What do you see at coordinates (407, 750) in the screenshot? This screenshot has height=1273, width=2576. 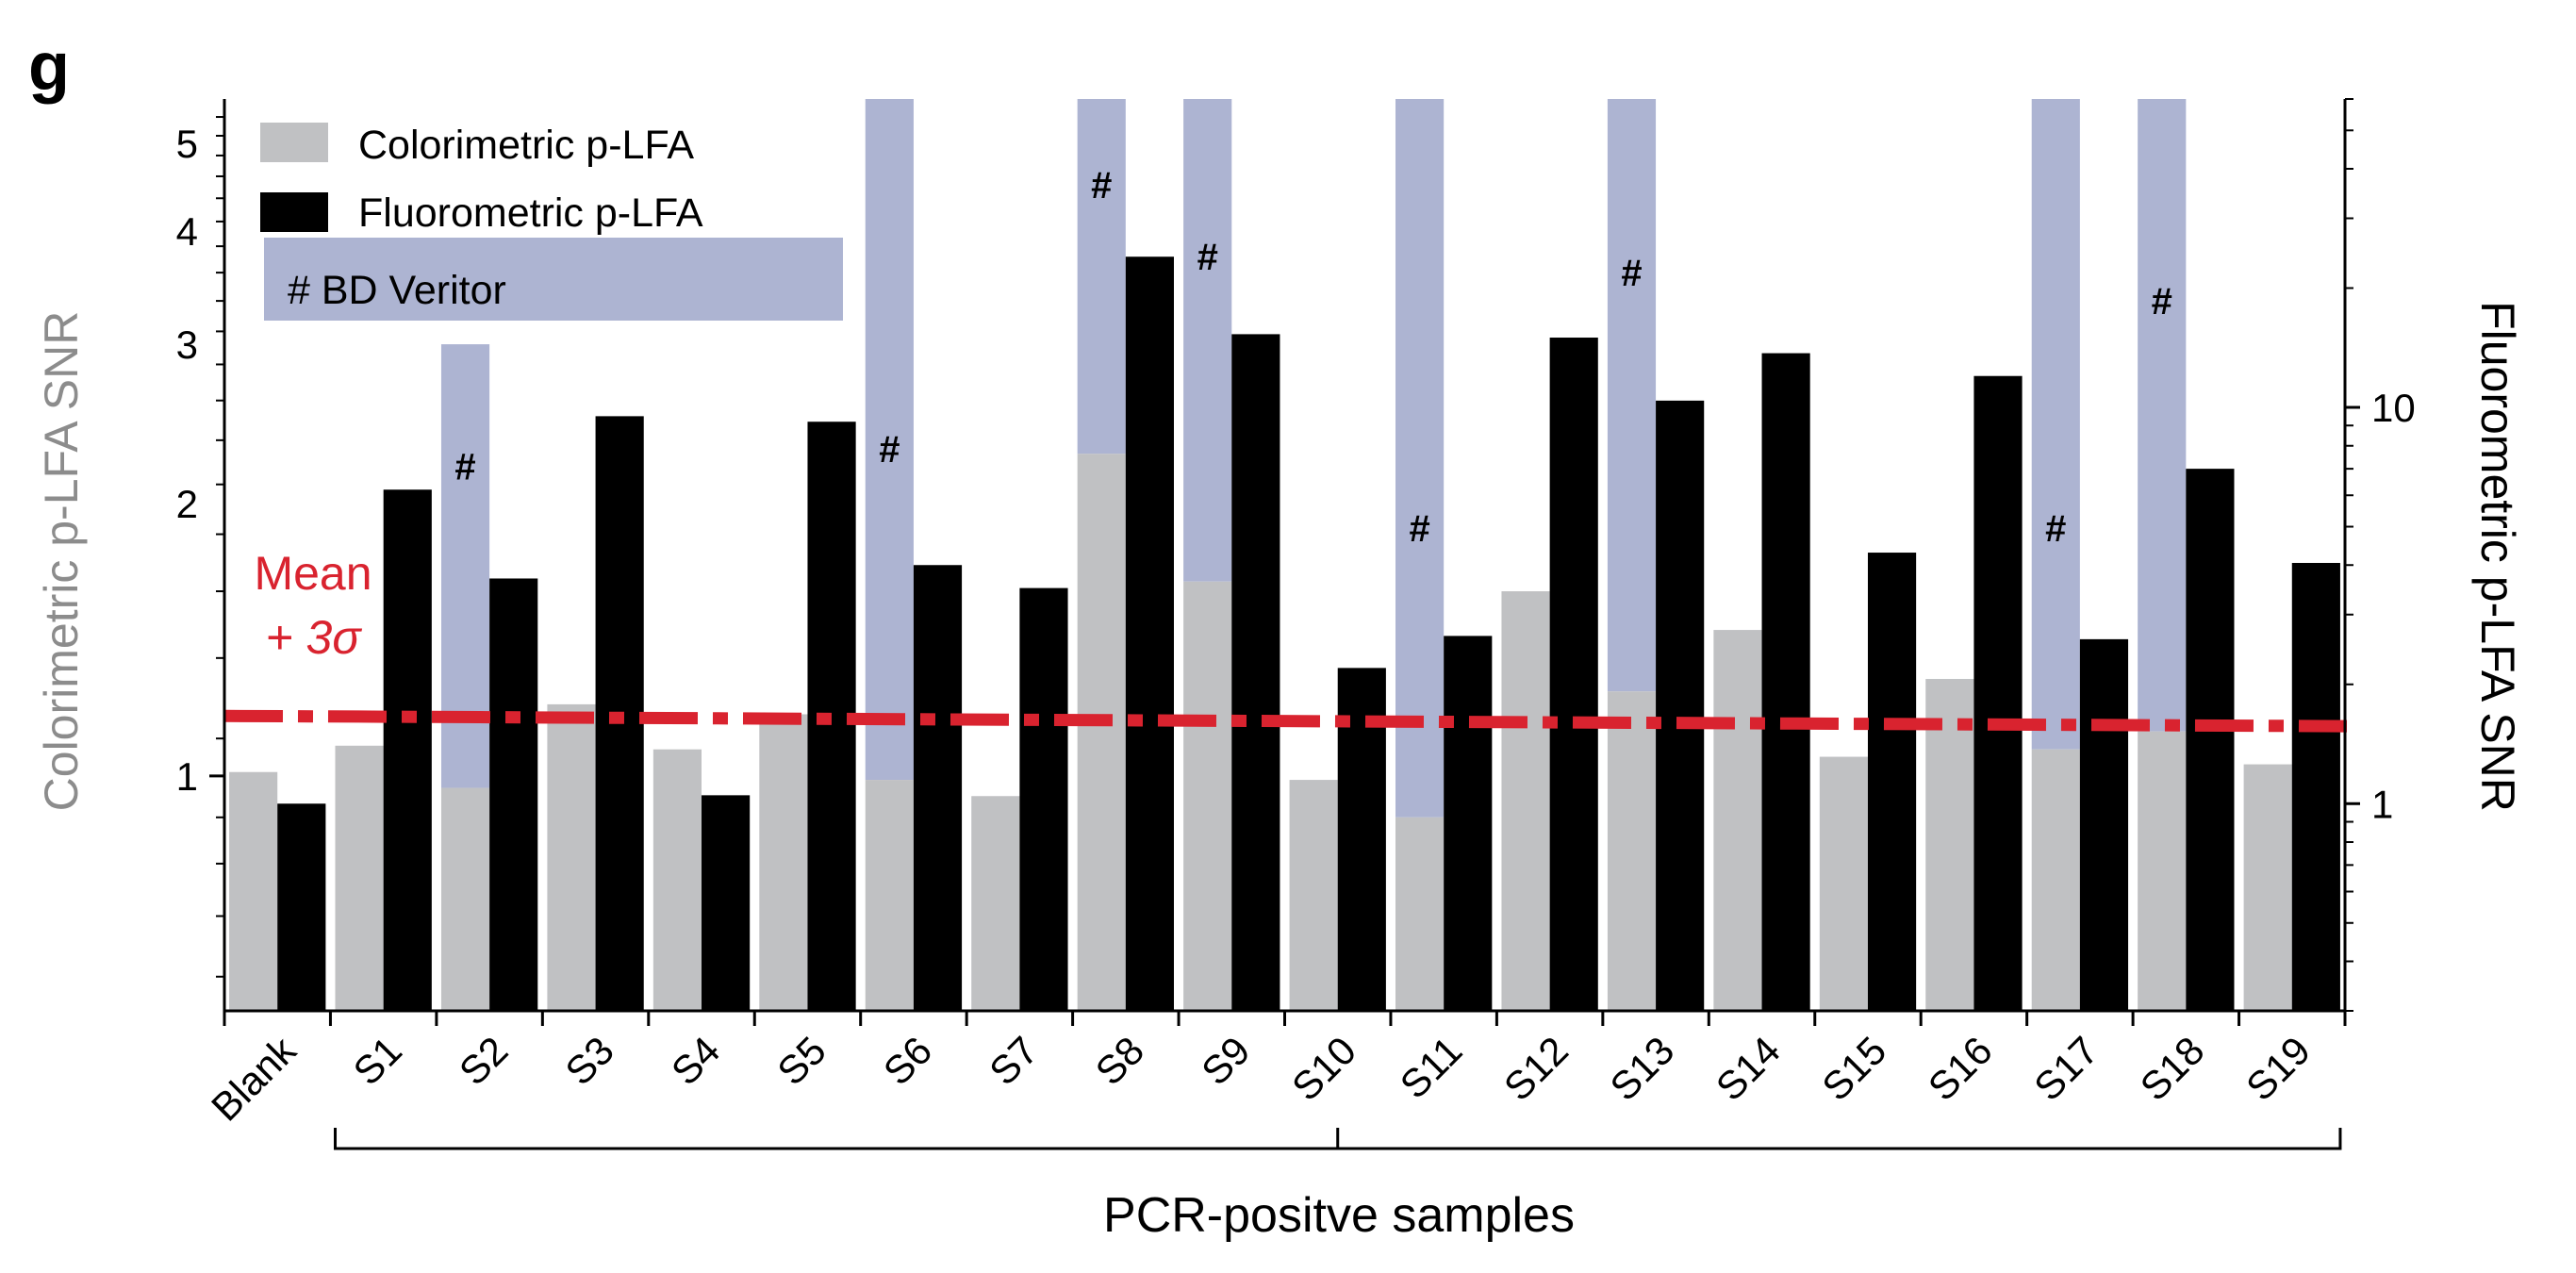 I see `fluorometric-bar-s1` at bounding box center [407, 750].